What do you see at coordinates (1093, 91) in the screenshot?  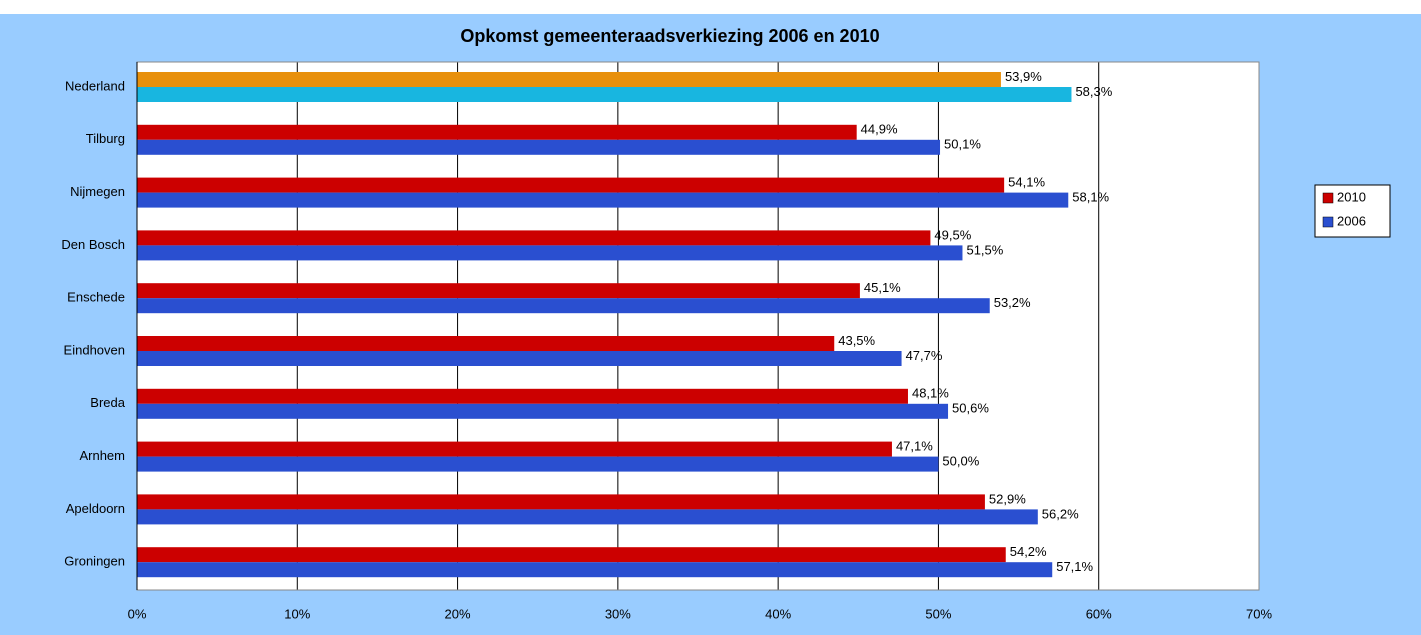 I see `data-label: 58,3%` at bounding box center [1093, 91].